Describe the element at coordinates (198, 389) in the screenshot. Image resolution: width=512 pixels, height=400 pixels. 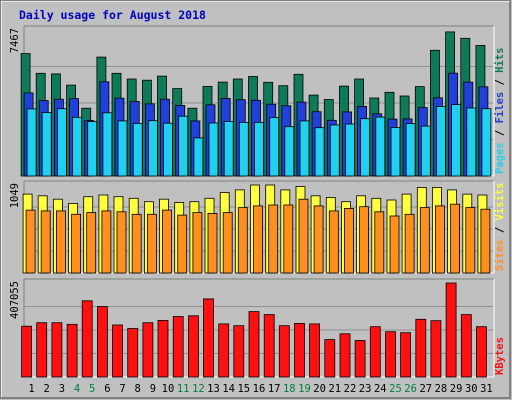
I see `x-tick-label-day-12: 12` at that location.